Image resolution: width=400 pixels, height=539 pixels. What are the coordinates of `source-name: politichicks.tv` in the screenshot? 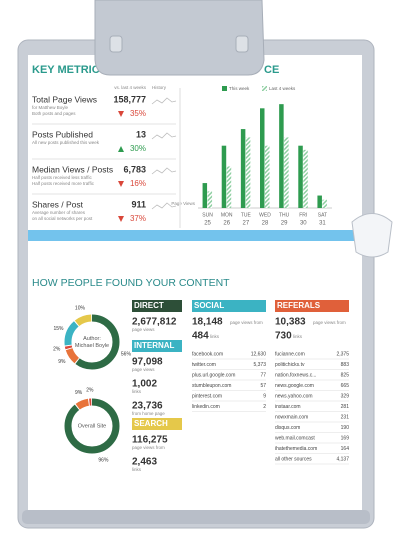 It's located at (290, 365).